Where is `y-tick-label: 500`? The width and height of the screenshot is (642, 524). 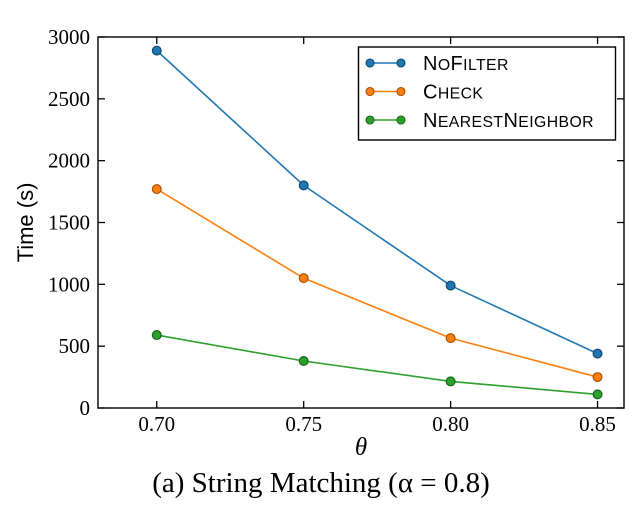 y-tick-label: 500 is located at coordinates (75, 346).